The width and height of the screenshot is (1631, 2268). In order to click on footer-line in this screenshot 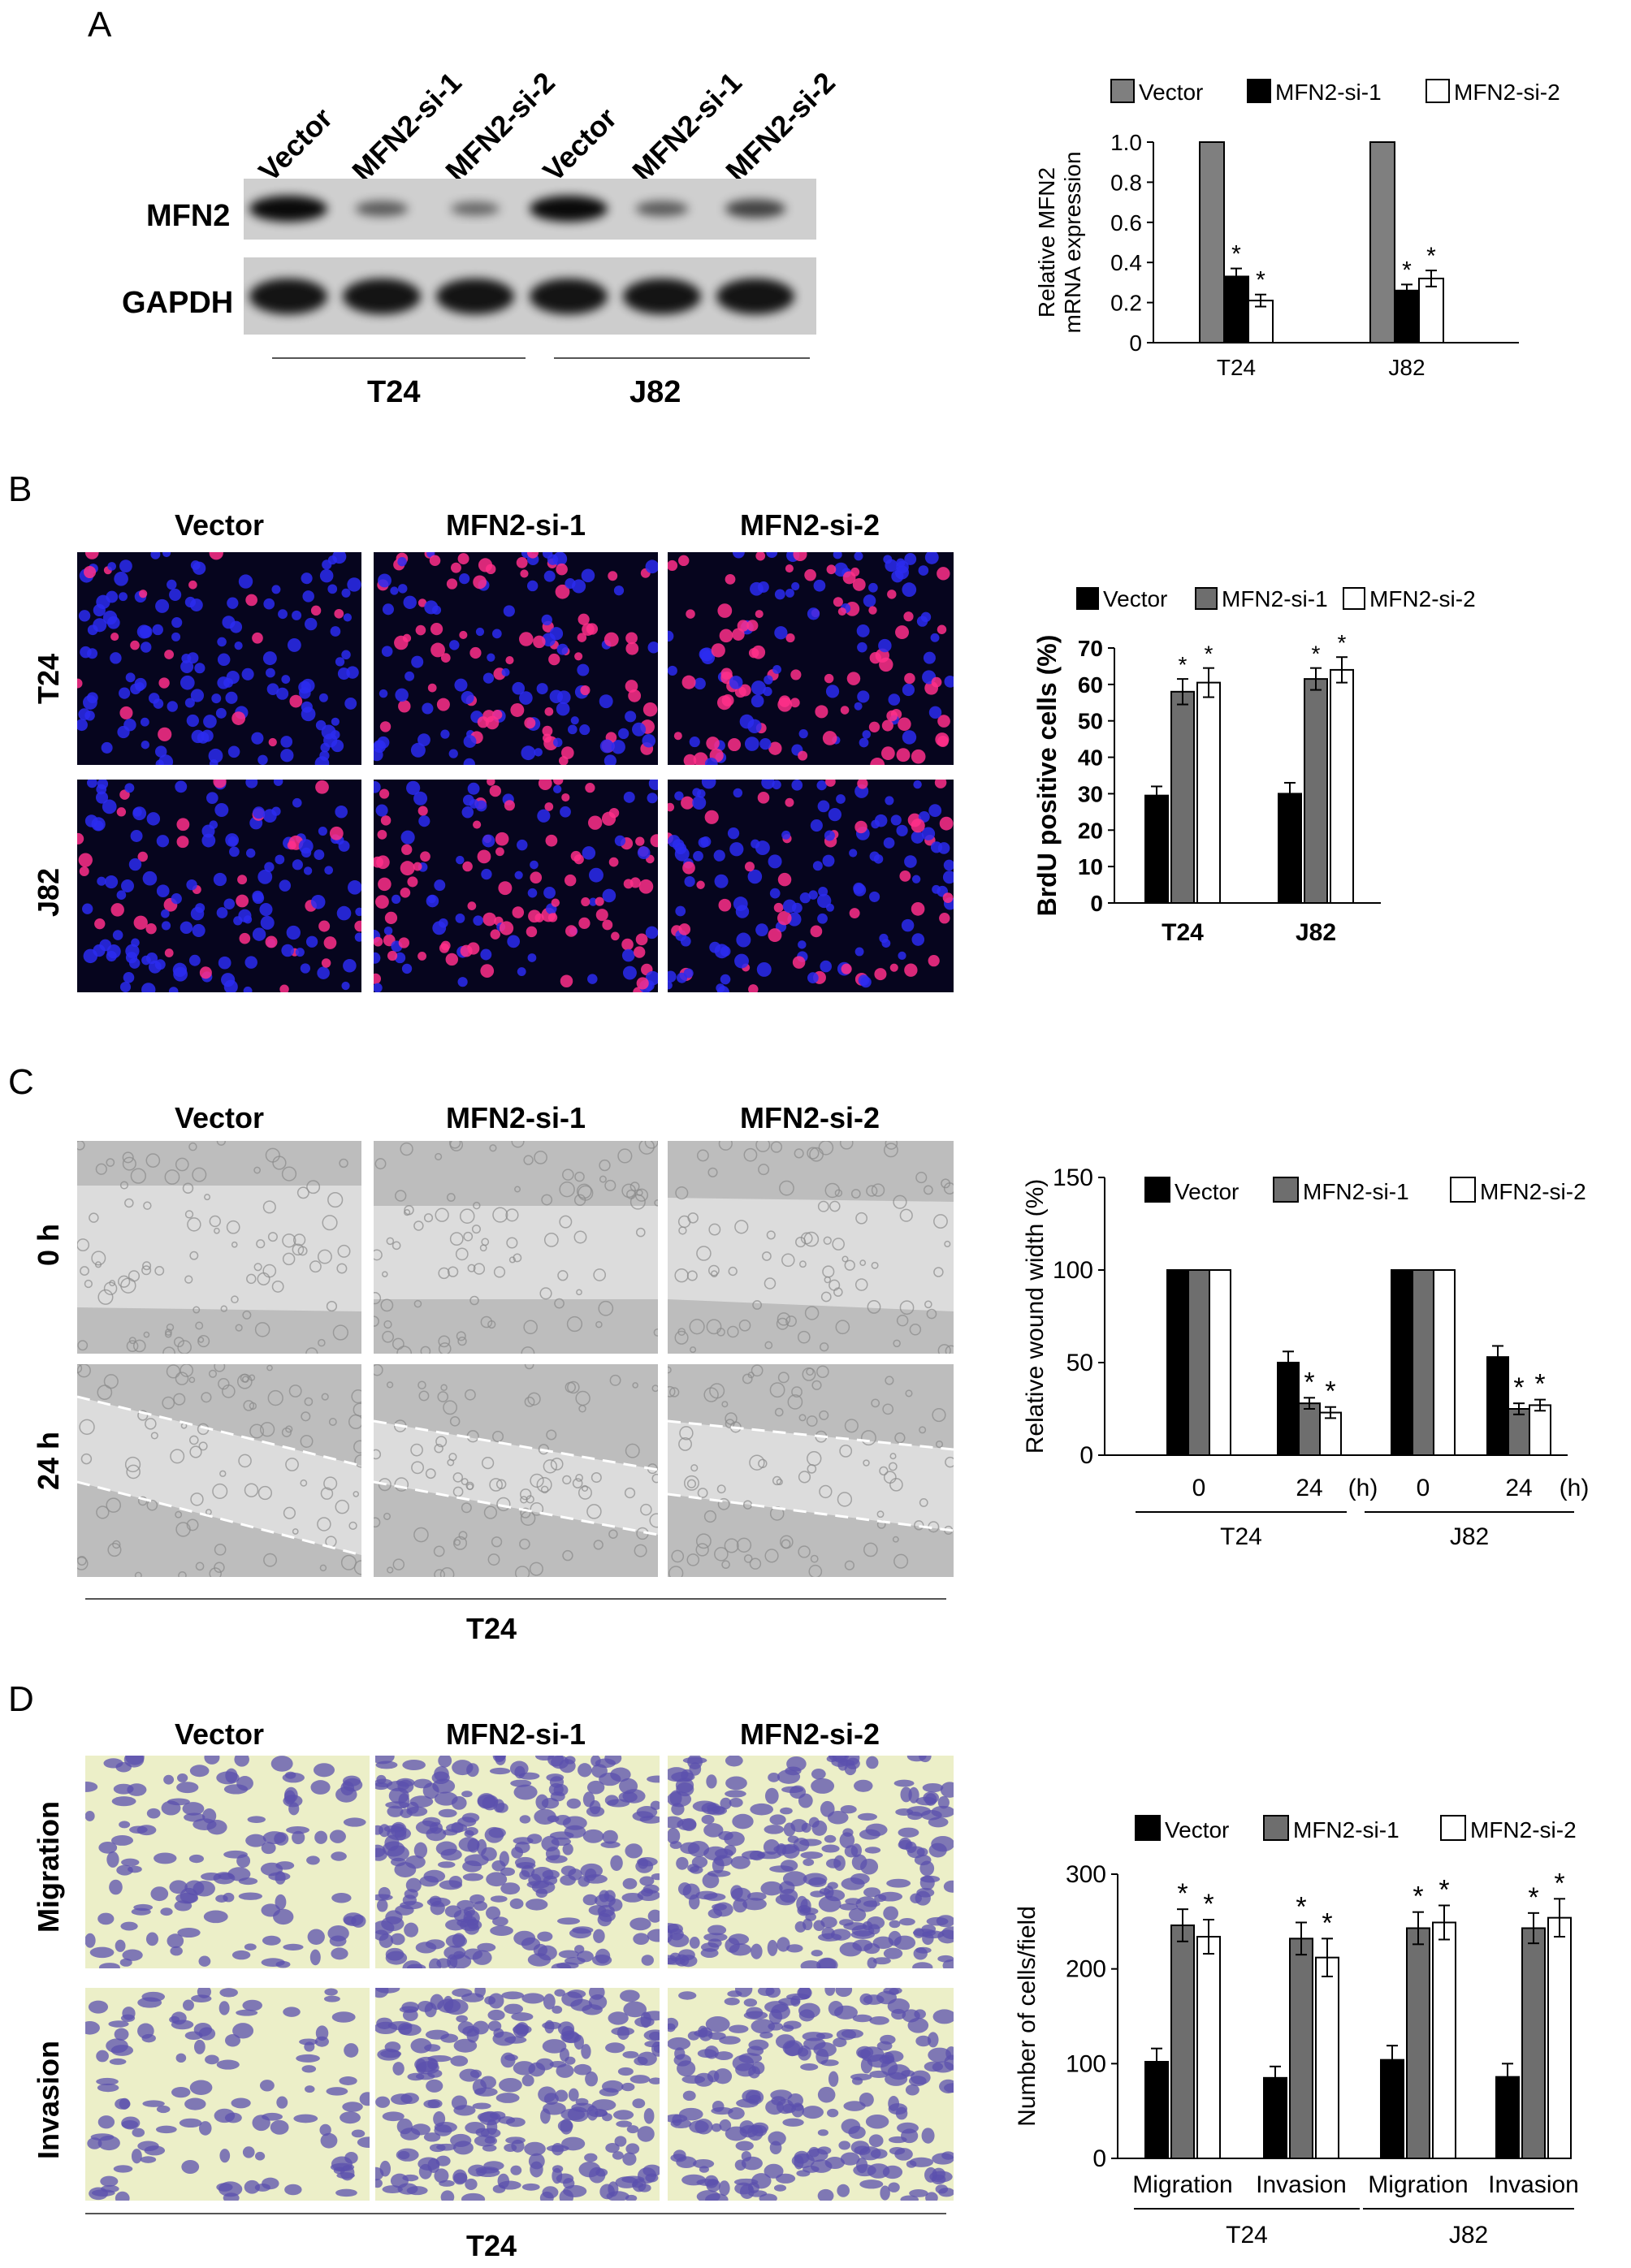, I will do `click(515, 2213)`.